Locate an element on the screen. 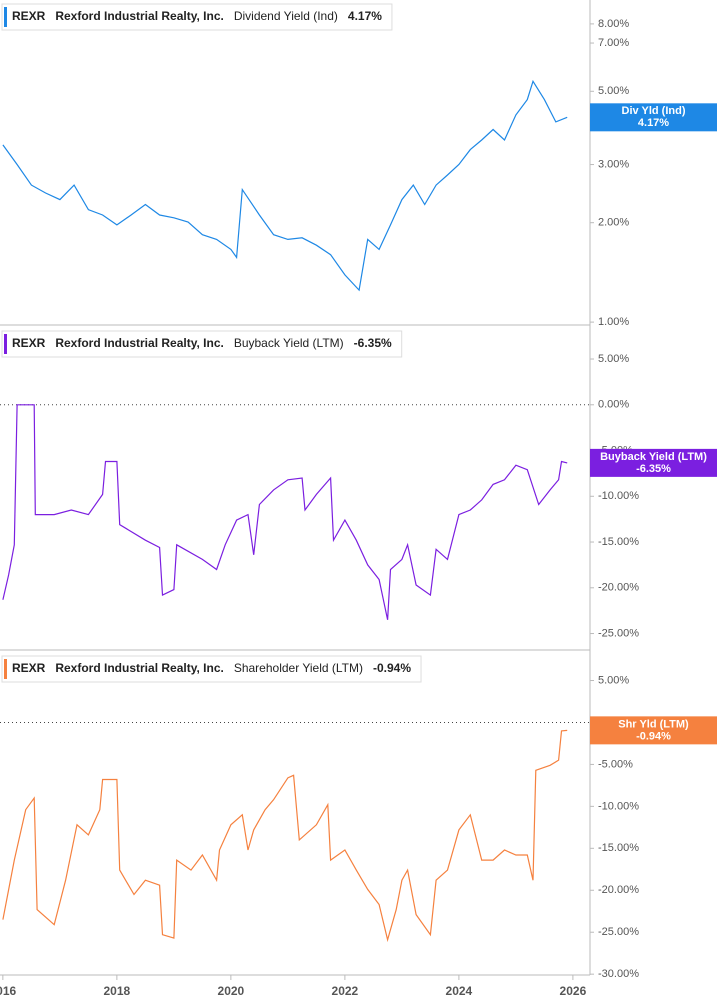  value-tag-name: Shr Yld (LTM) is located at coordinates (653, 724).